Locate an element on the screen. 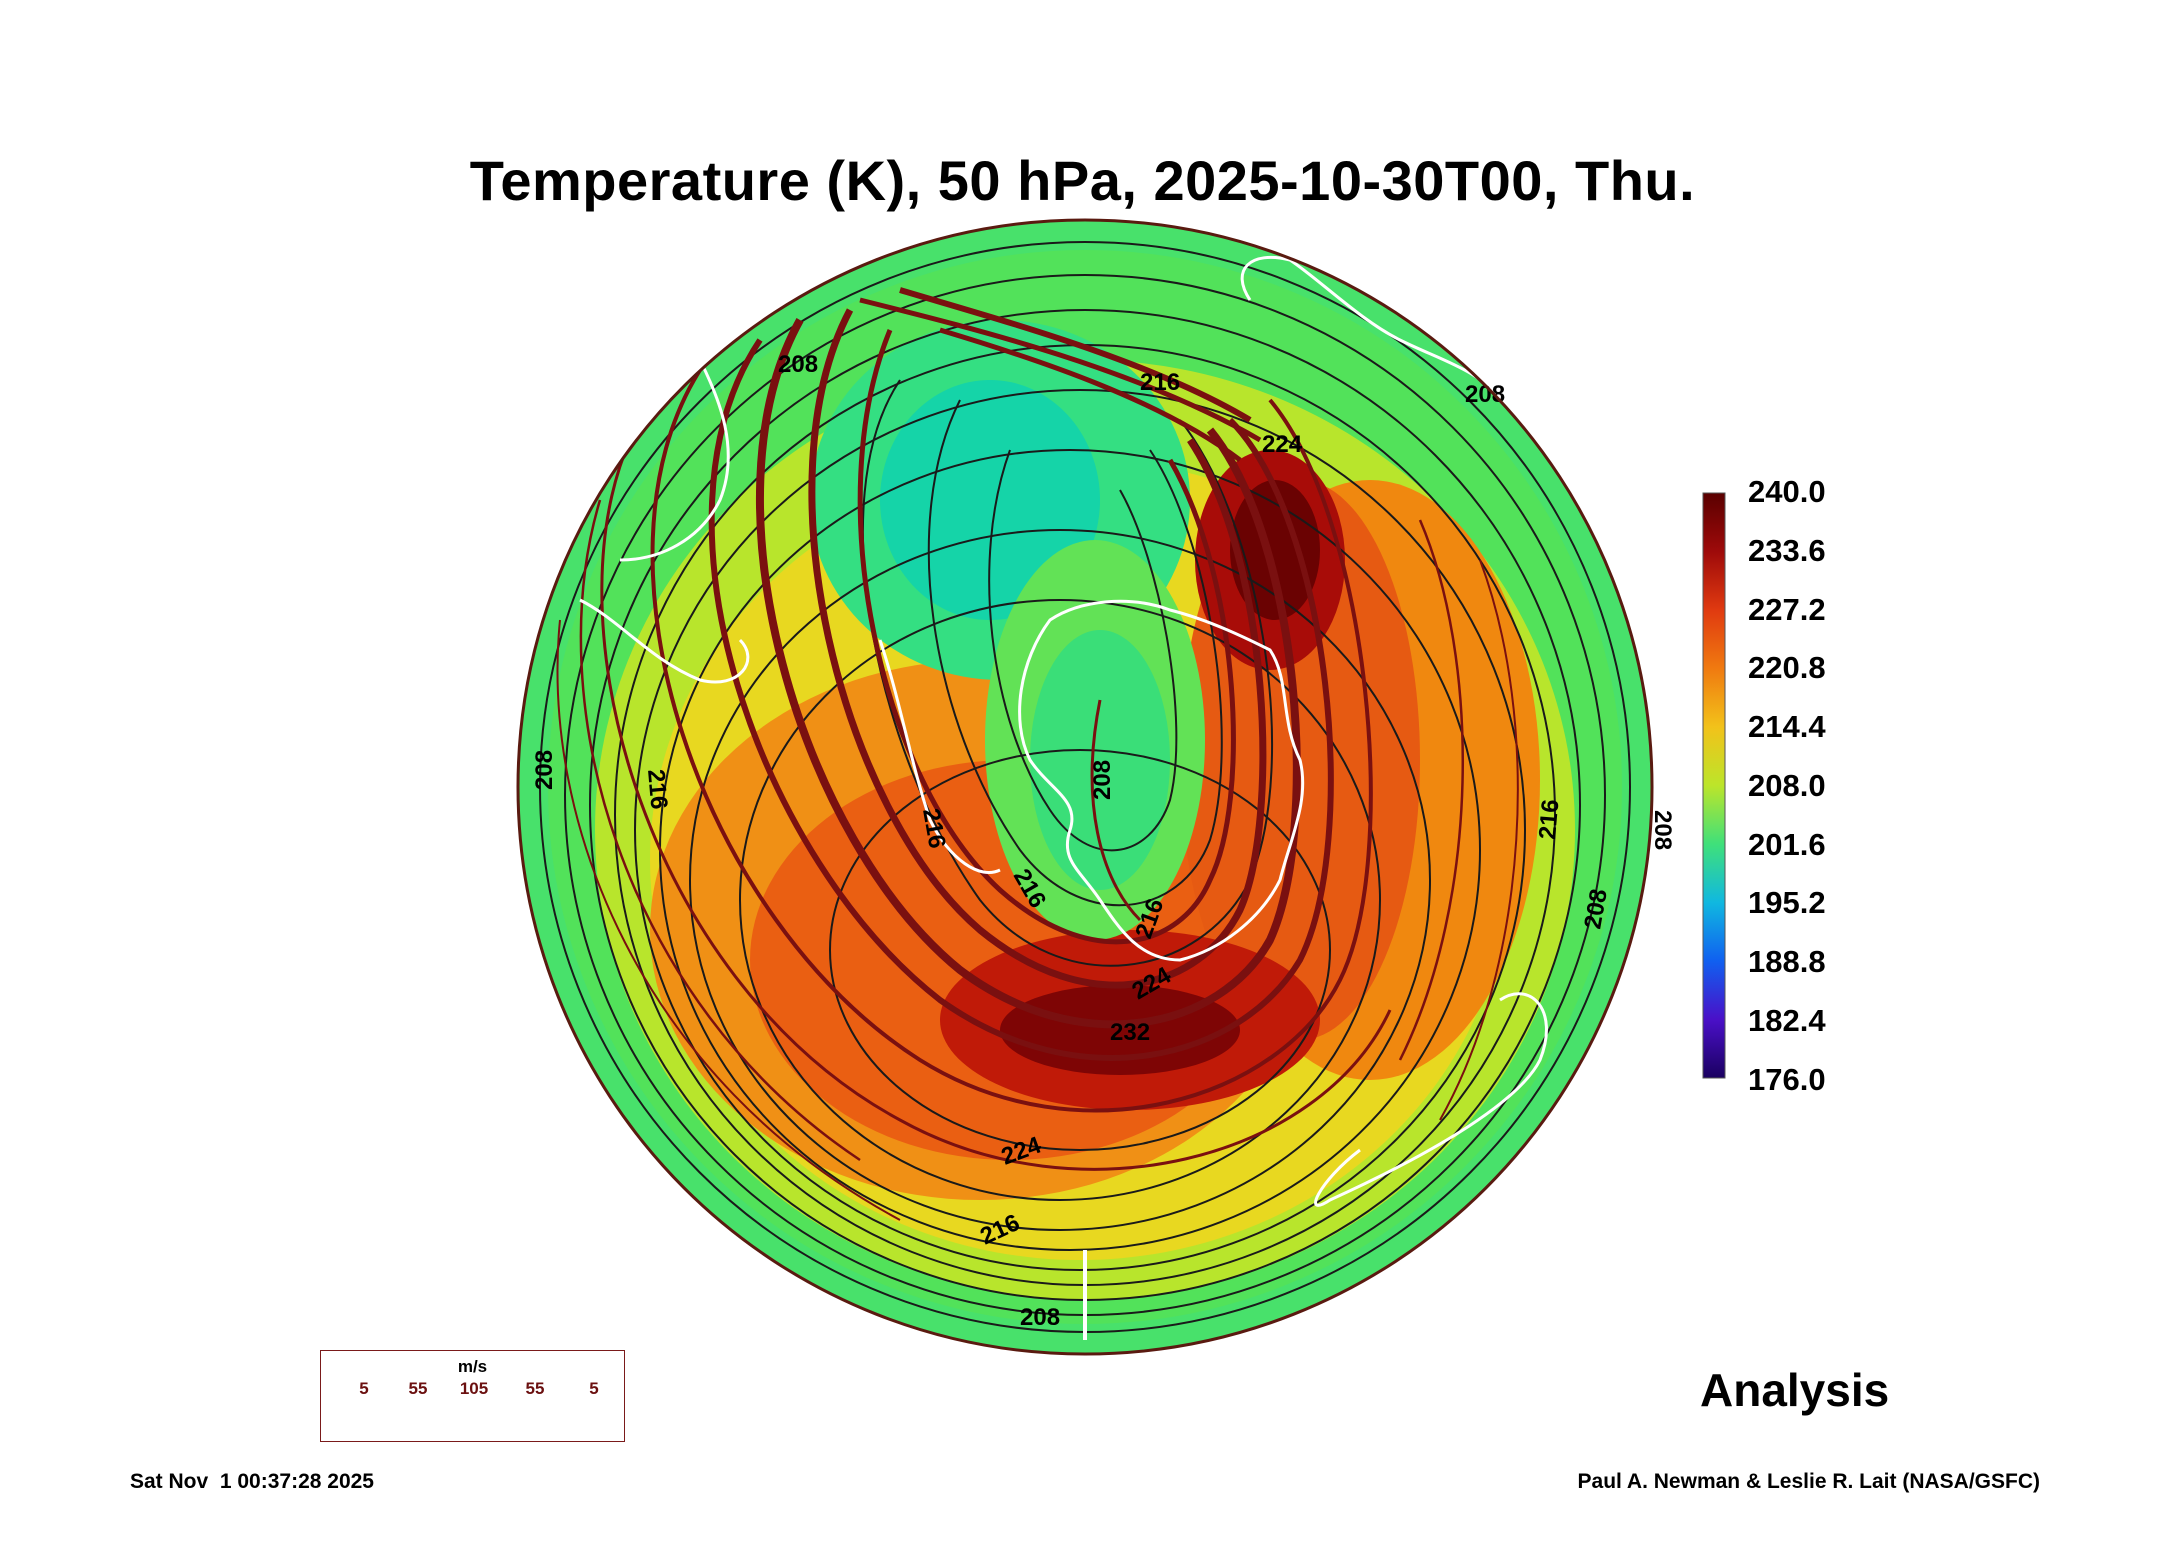  colorbar-tick-label: 176.0 is located at coordinates (1787, 1079).